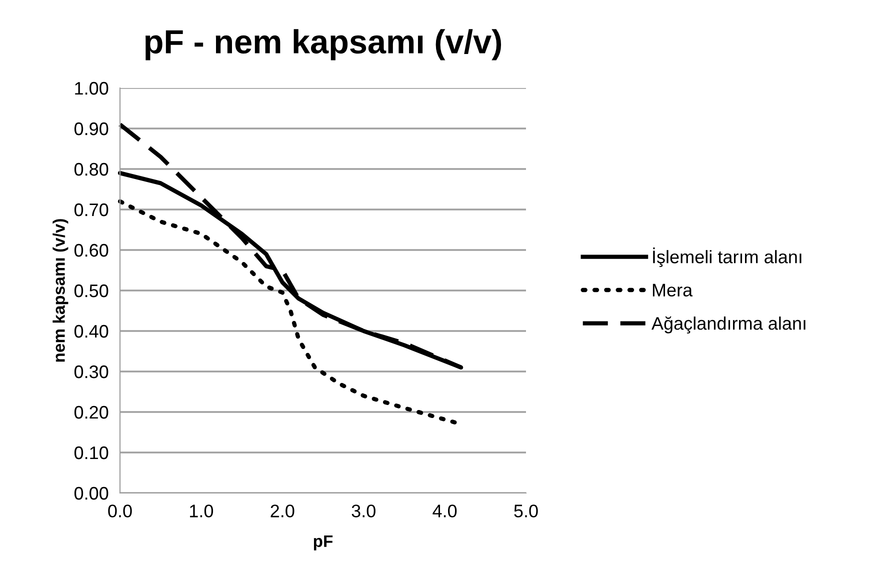 This screenshot has width=891, height=586. I want to click on x-tick-label: 1.0, so click(202, 511).